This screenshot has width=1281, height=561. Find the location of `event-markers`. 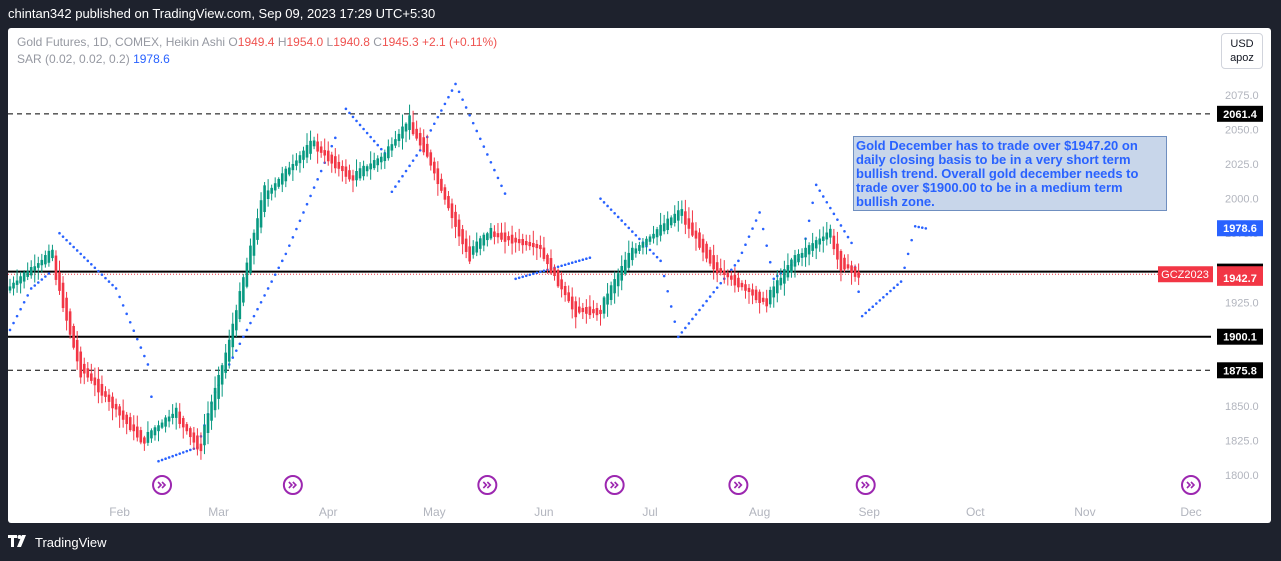

event-markers is located at coordinates (676, 485).